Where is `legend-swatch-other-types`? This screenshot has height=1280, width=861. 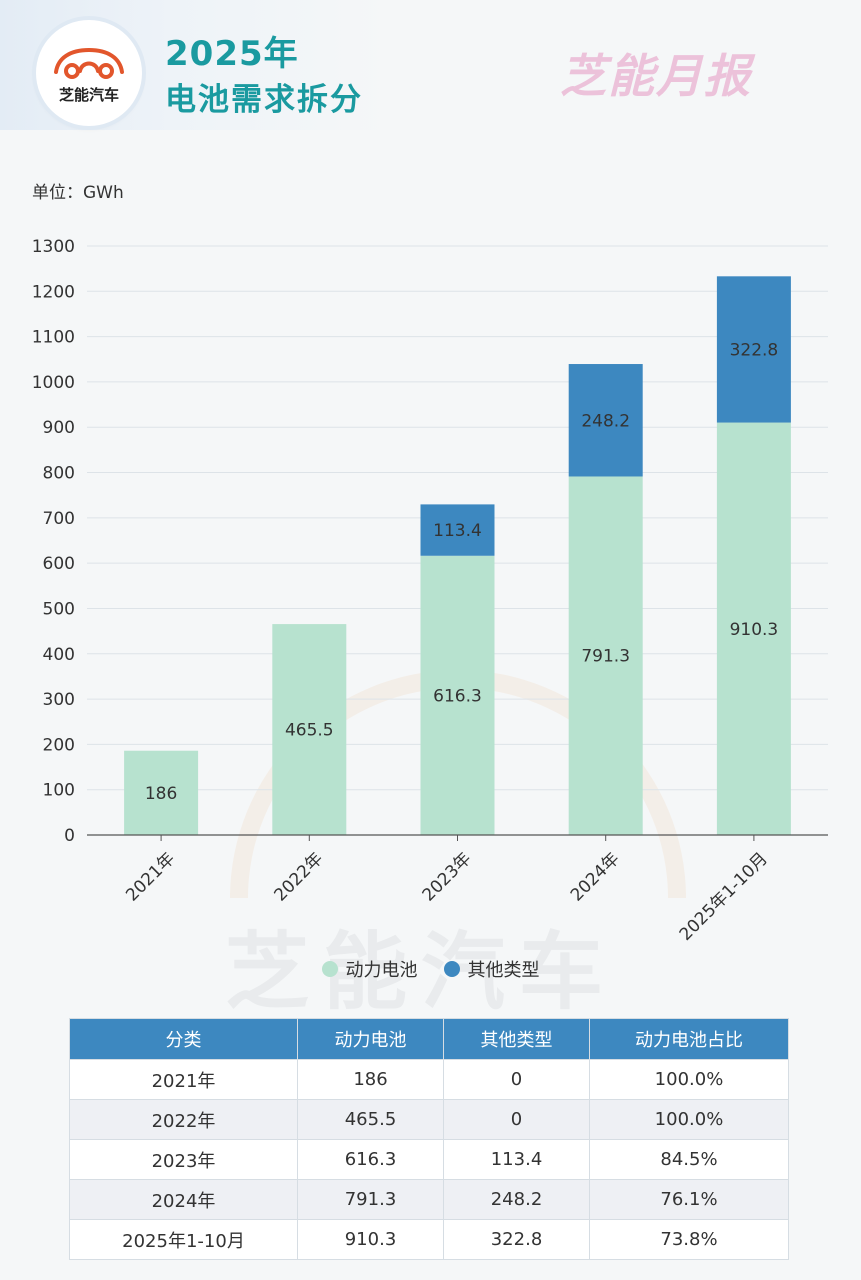 legend-swatch-other-types is located at coordinates (451, 969).